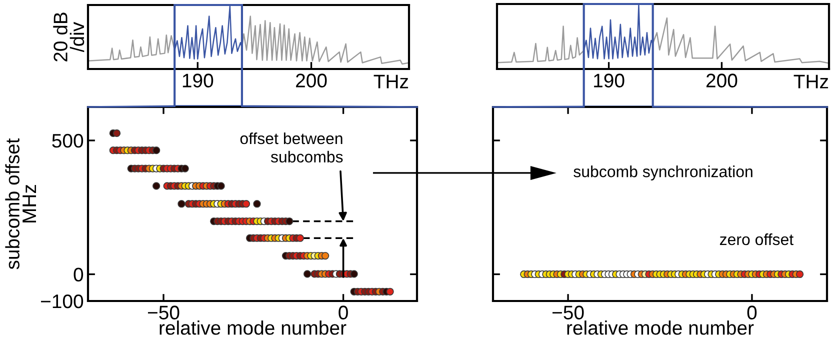 The height and width of the screenshot is (353, 831). I want to click on y-tick-label: 0, so click(79, 275).